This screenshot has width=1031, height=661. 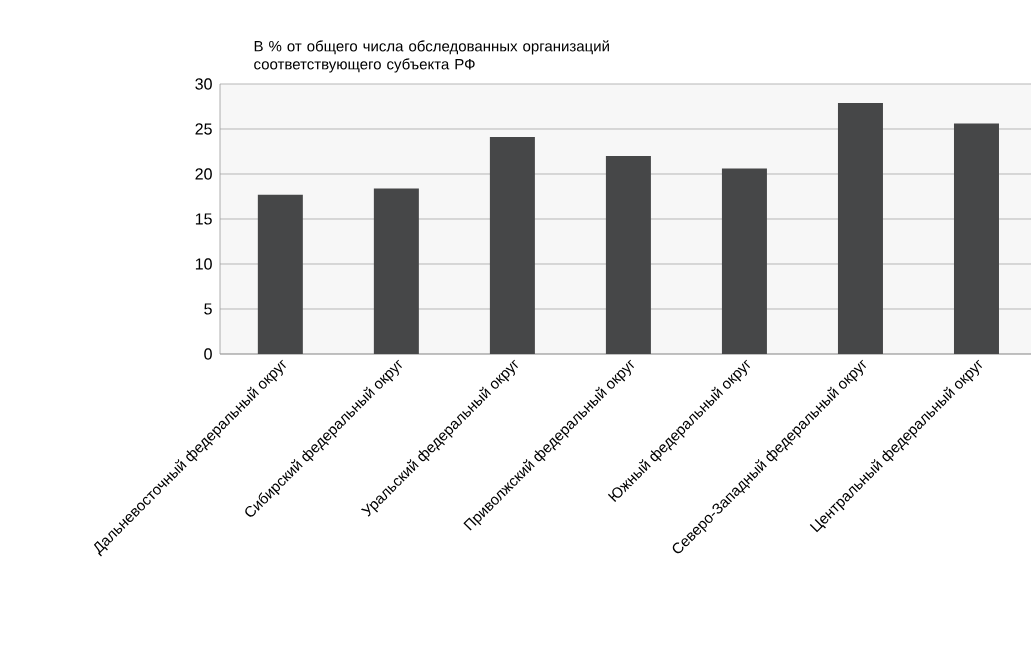 I want to click on y-tick-label: 30, so click(x=203, y=84).